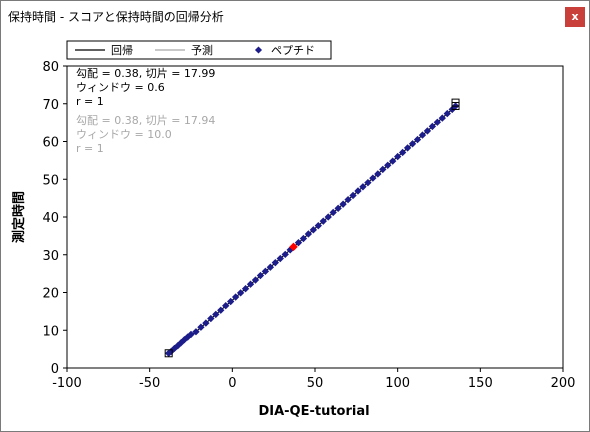 This screenshot has height=432, width=590. What do you see at coordinates (258, 50) in the screenshot?
I see `legend-peptide-marker` at bounding box center [258, 50].